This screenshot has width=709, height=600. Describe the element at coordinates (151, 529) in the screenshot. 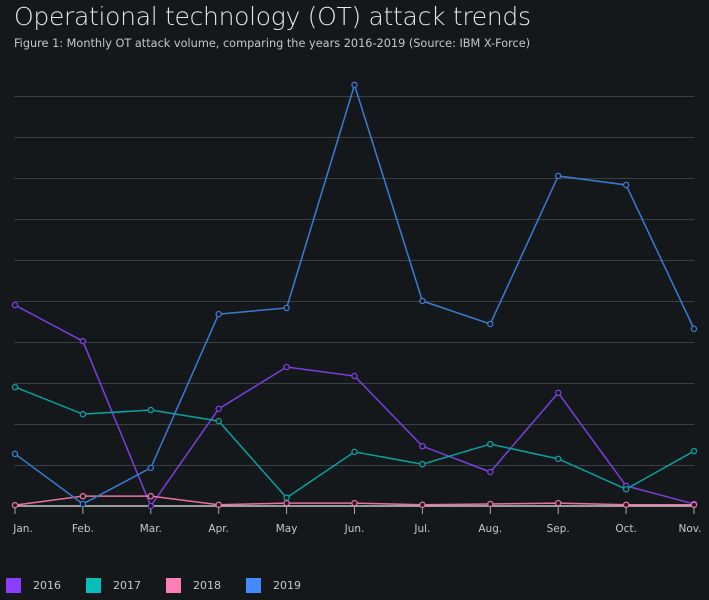

I see `x-tick-label: Mar.` at that location.